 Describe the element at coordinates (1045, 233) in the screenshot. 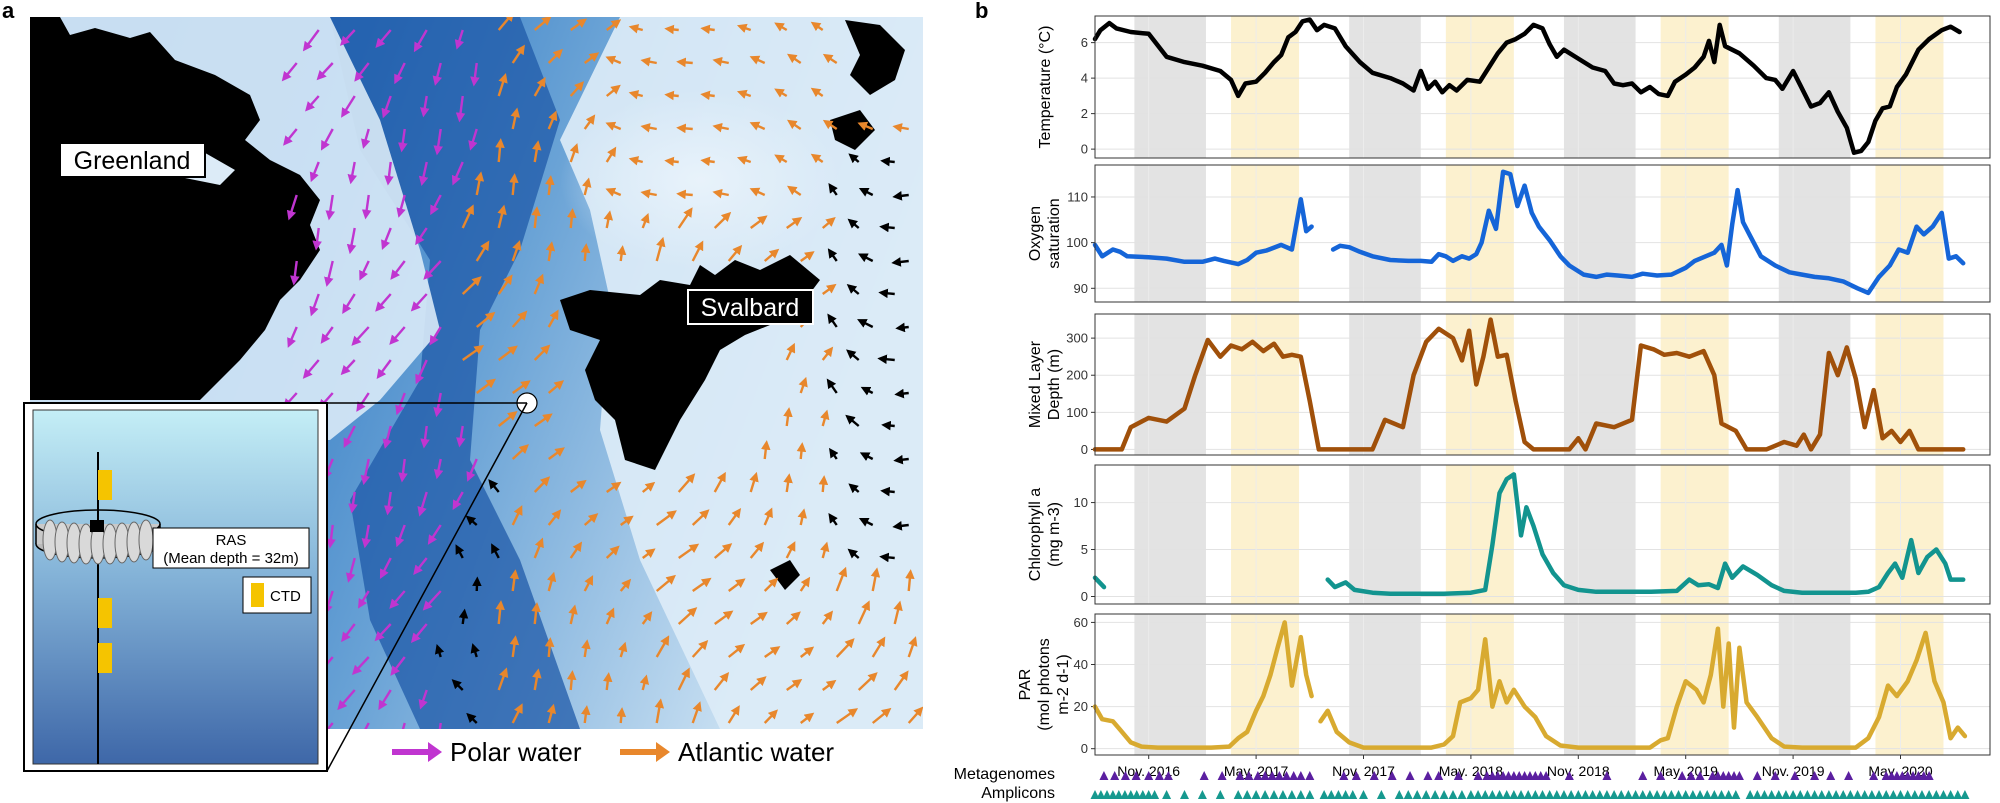

I see `oxygen-ylabel: Oxygen saturation` at that location.